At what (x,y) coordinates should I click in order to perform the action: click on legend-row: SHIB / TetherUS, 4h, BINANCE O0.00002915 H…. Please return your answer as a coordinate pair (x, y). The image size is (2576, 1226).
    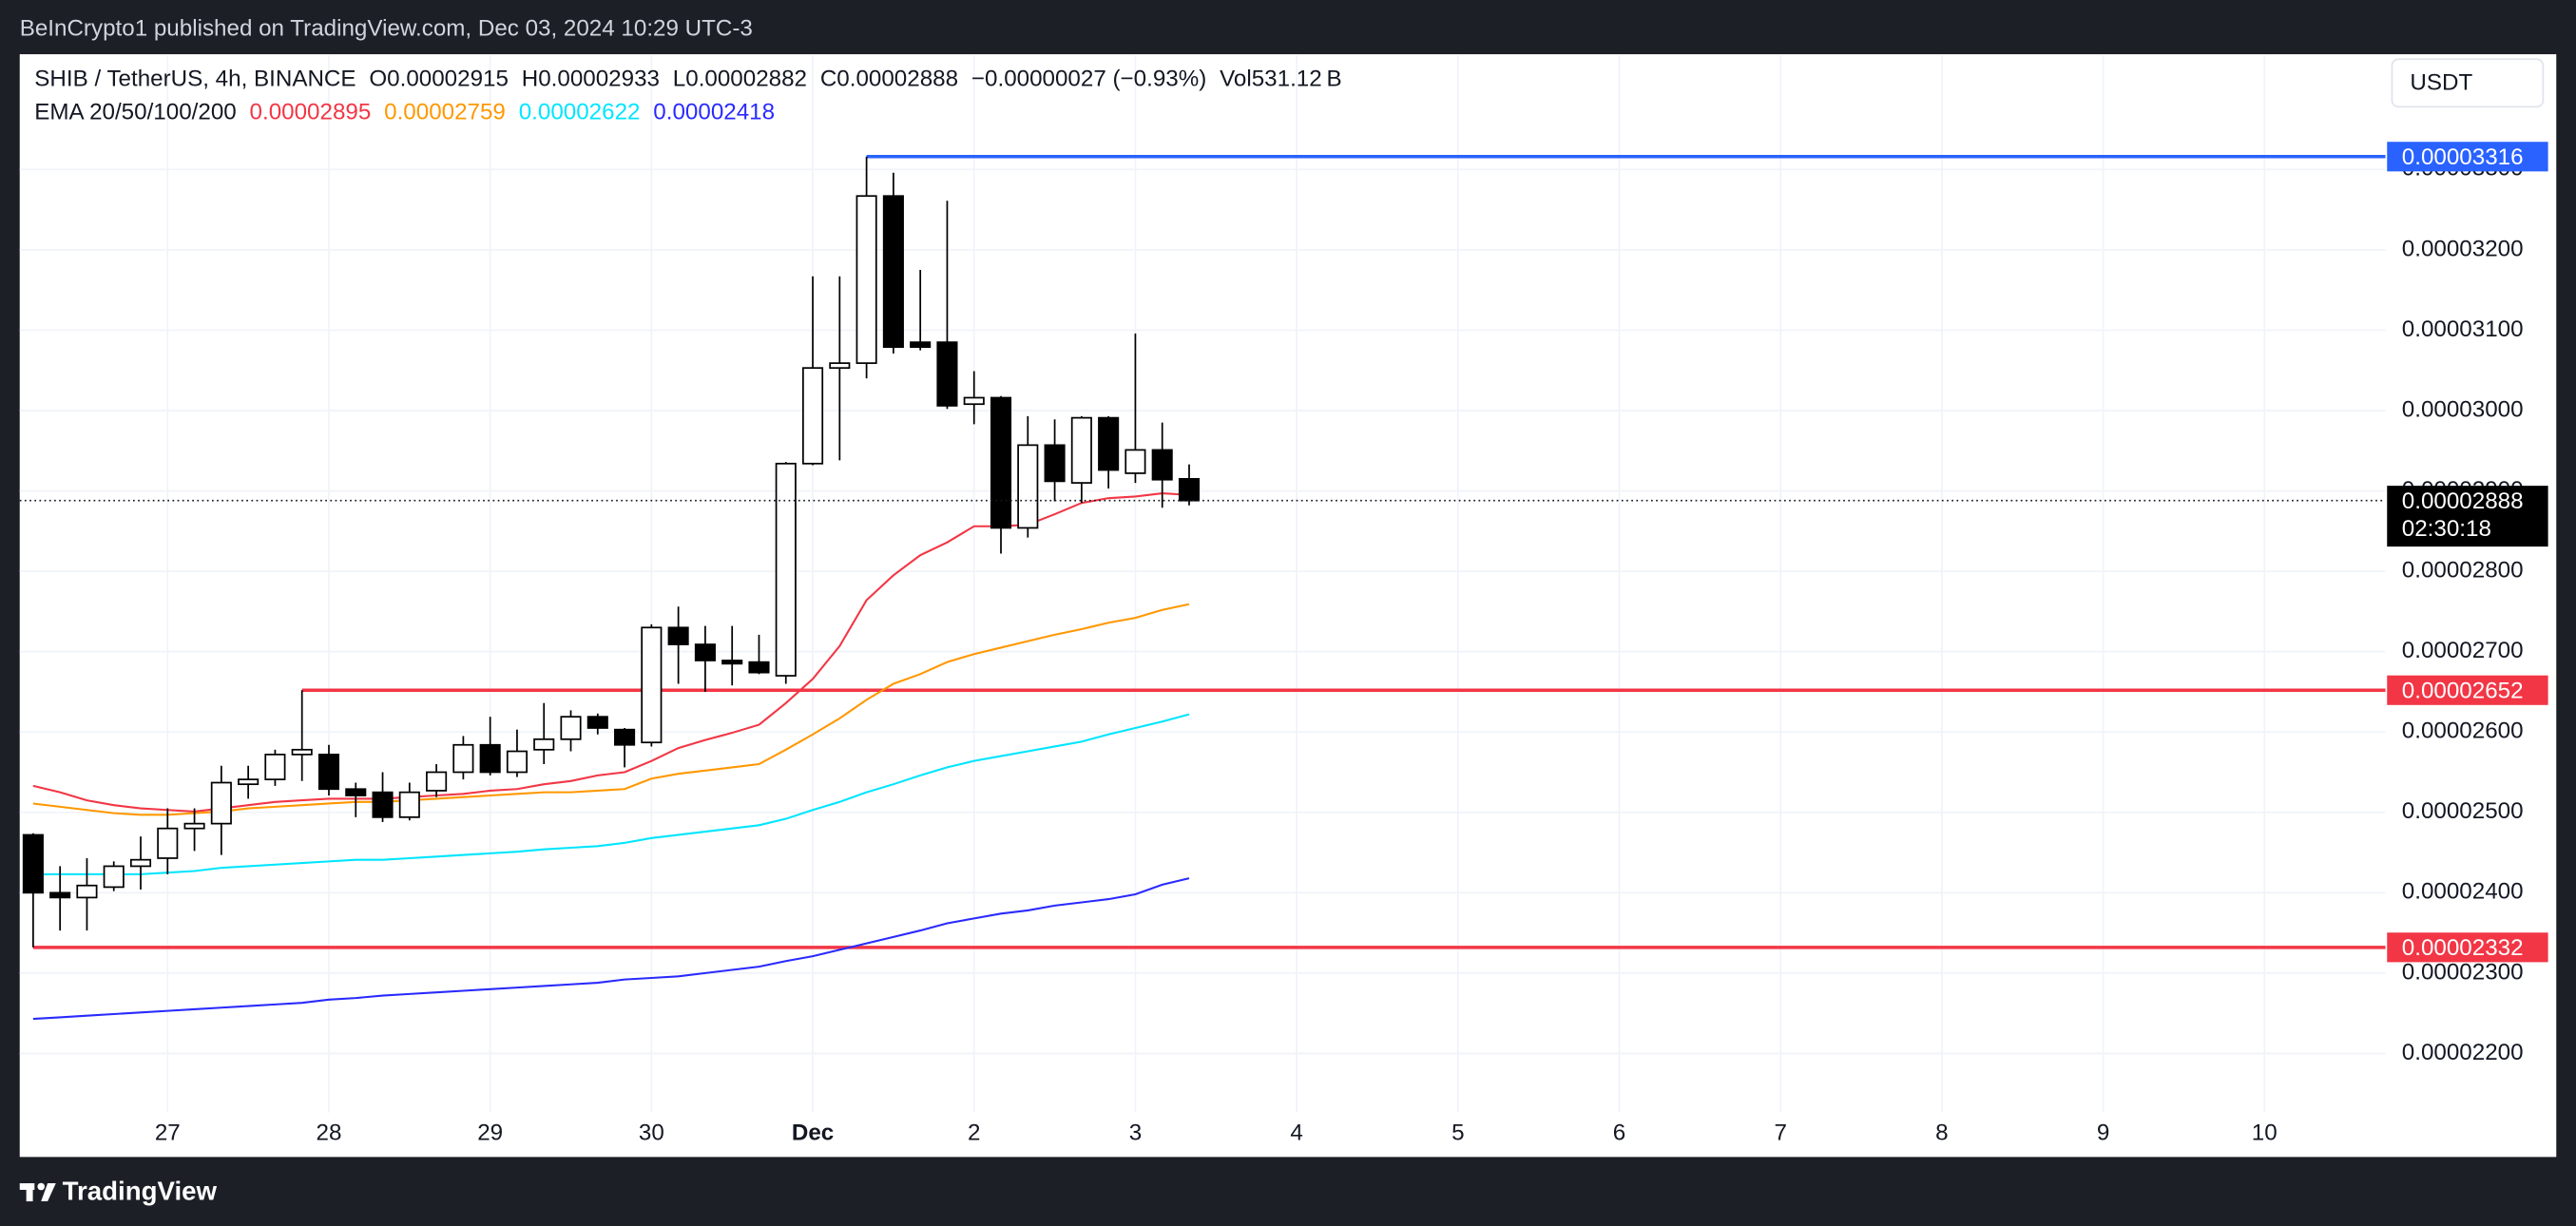
    Looking at the image, I should click on (687, 79).